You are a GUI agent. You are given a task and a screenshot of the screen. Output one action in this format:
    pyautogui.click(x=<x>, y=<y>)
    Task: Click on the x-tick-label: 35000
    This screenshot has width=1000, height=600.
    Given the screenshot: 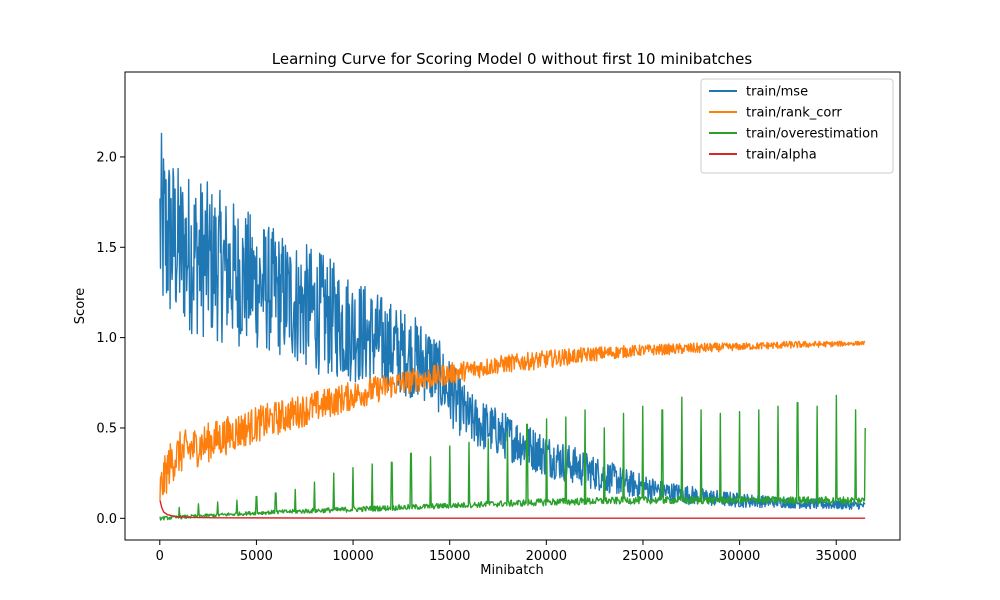 What is the action you would take?
    pyautogui.click(x=836, y=556)
    